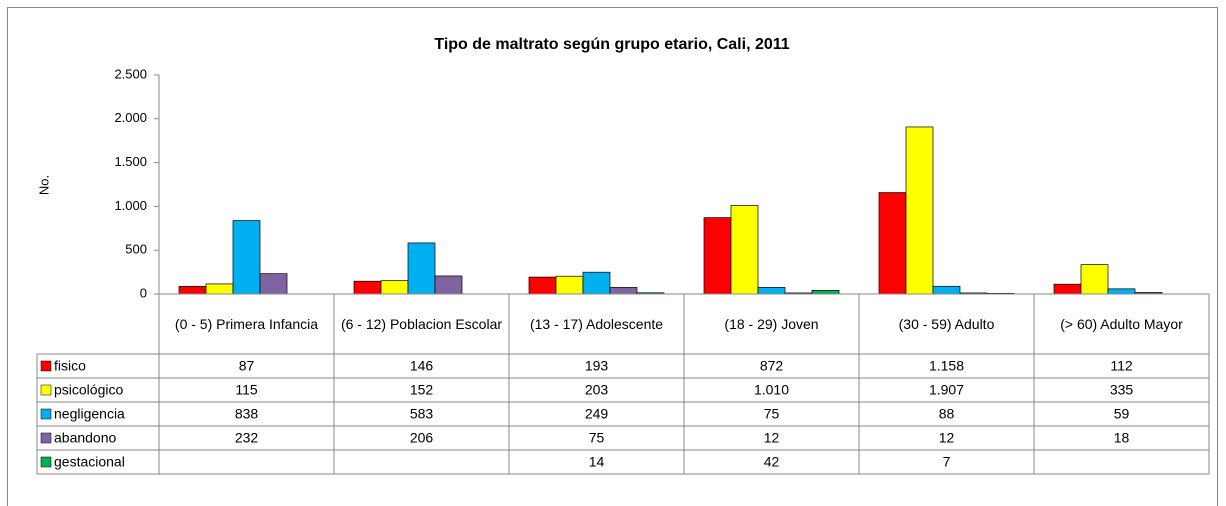  Describe the element at coordinates (422, 438) in the screenshot. I see `table-value: 206` at that location.